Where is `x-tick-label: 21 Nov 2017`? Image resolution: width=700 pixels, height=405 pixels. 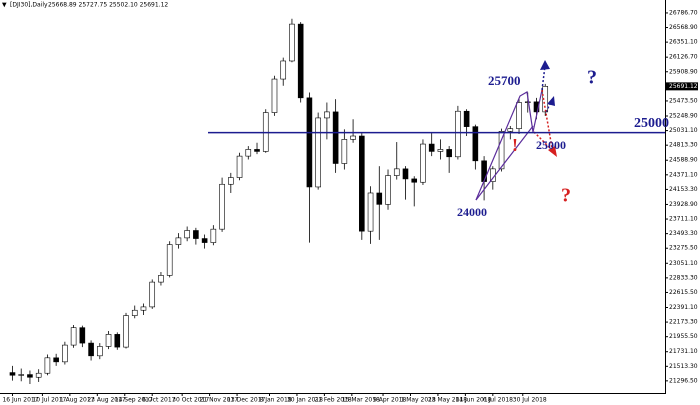 x-tick-label: 21 Nov 2017 is located at coordinates (219, 400).